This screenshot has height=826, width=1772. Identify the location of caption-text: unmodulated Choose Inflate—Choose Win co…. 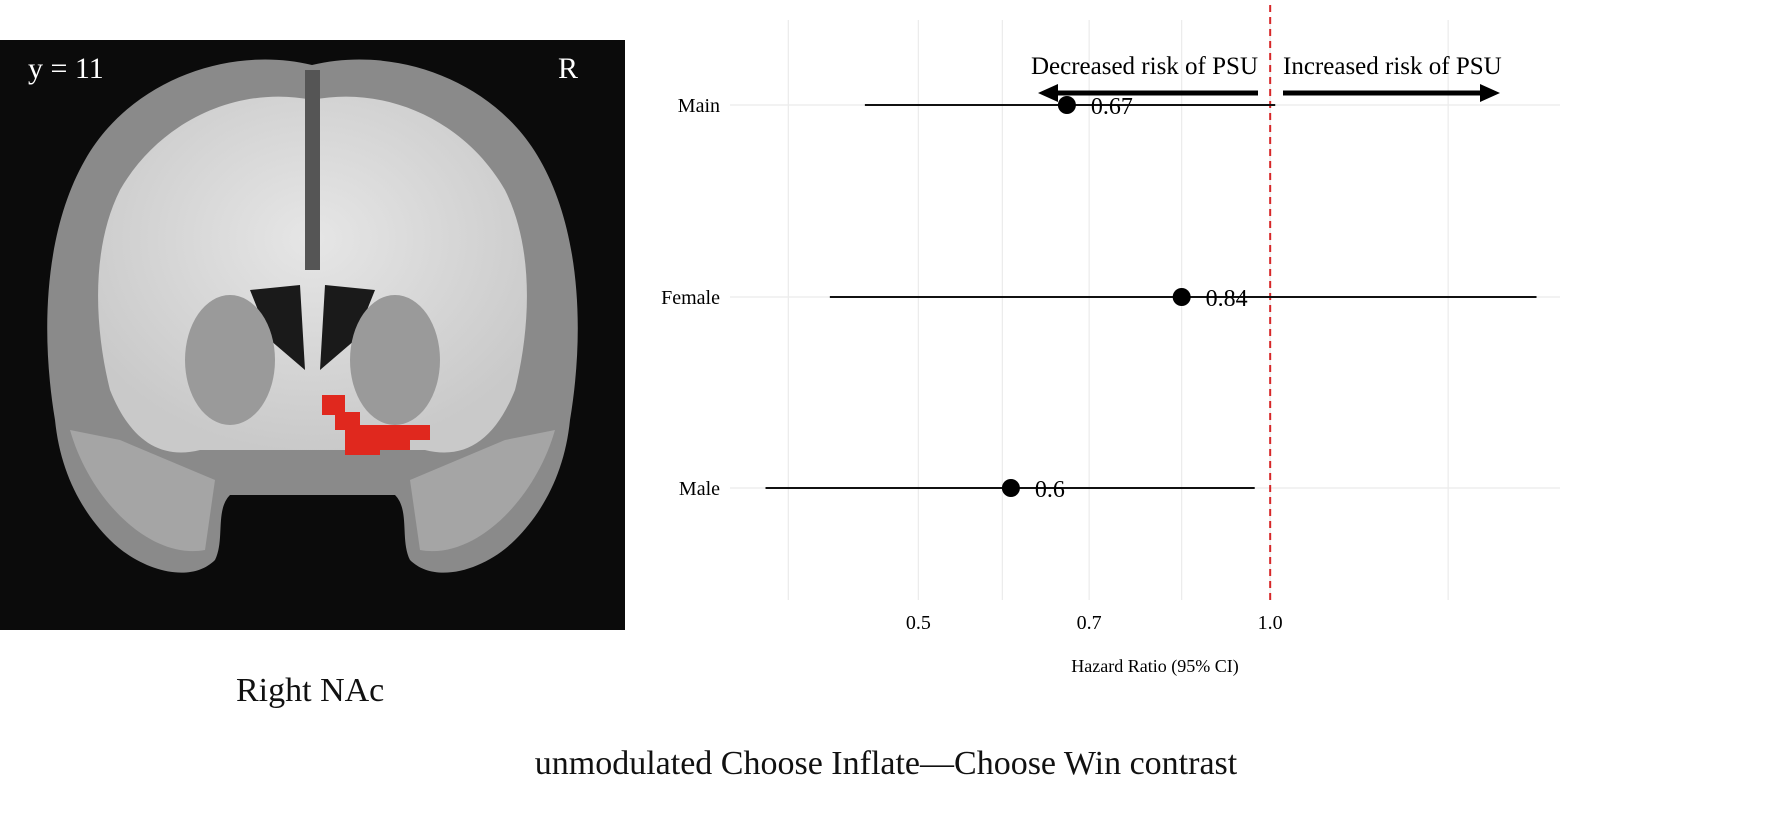
(886, 763).